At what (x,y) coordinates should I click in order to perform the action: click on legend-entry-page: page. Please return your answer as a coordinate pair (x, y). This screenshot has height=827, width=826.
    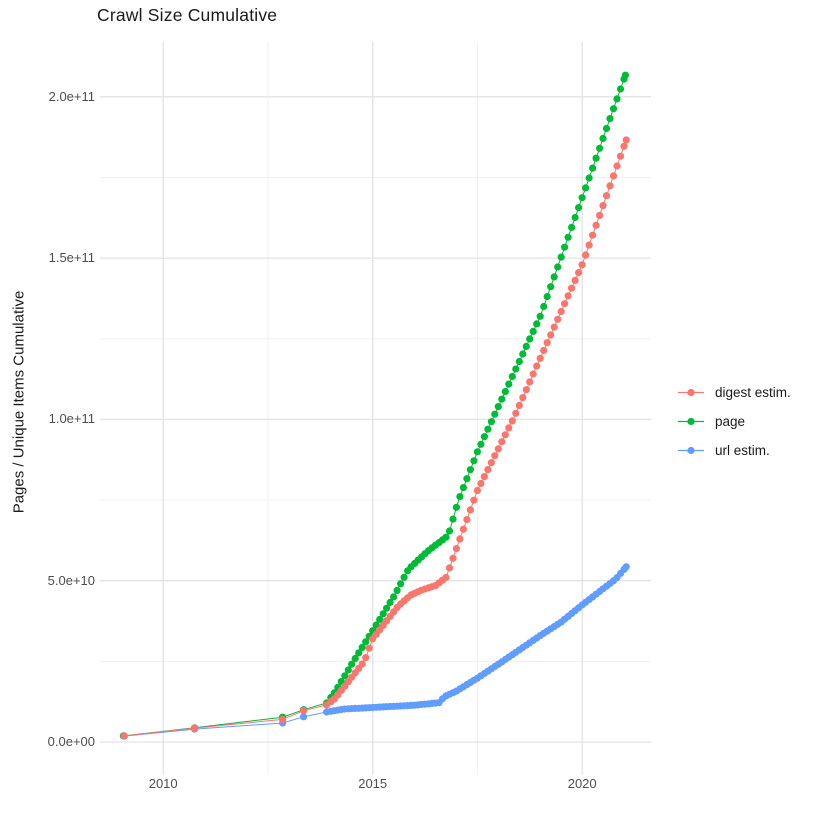
    Looking at the image, I should click on (733, 421).